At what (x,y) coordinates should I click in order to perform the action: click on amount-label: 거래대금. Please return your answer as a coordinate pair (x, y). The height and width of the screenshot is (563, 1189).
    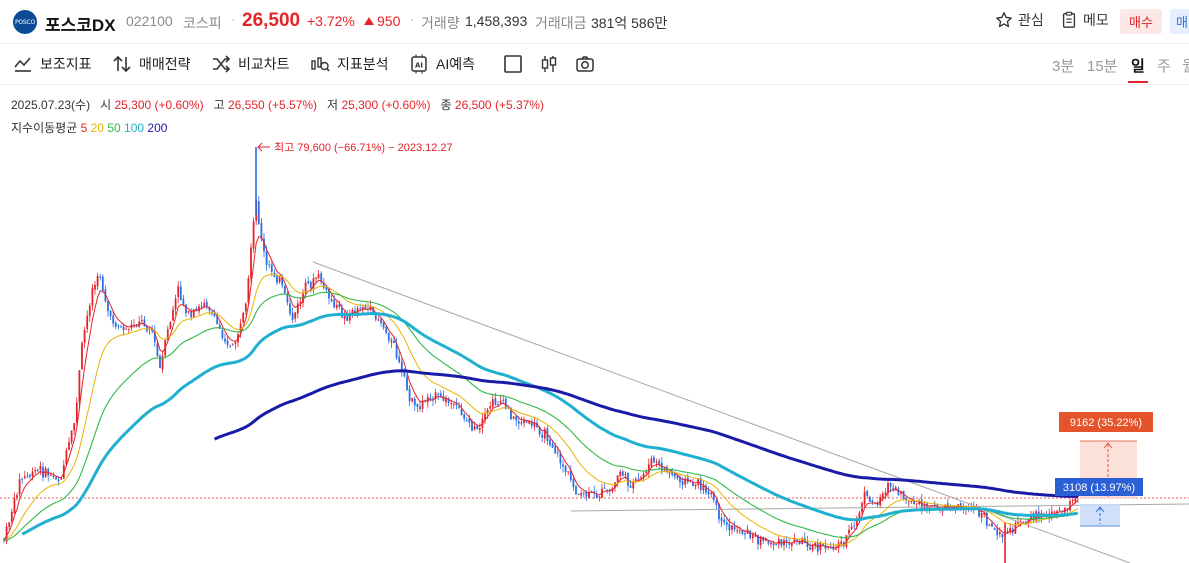
    Looking at the image, I should click on (561, 23).